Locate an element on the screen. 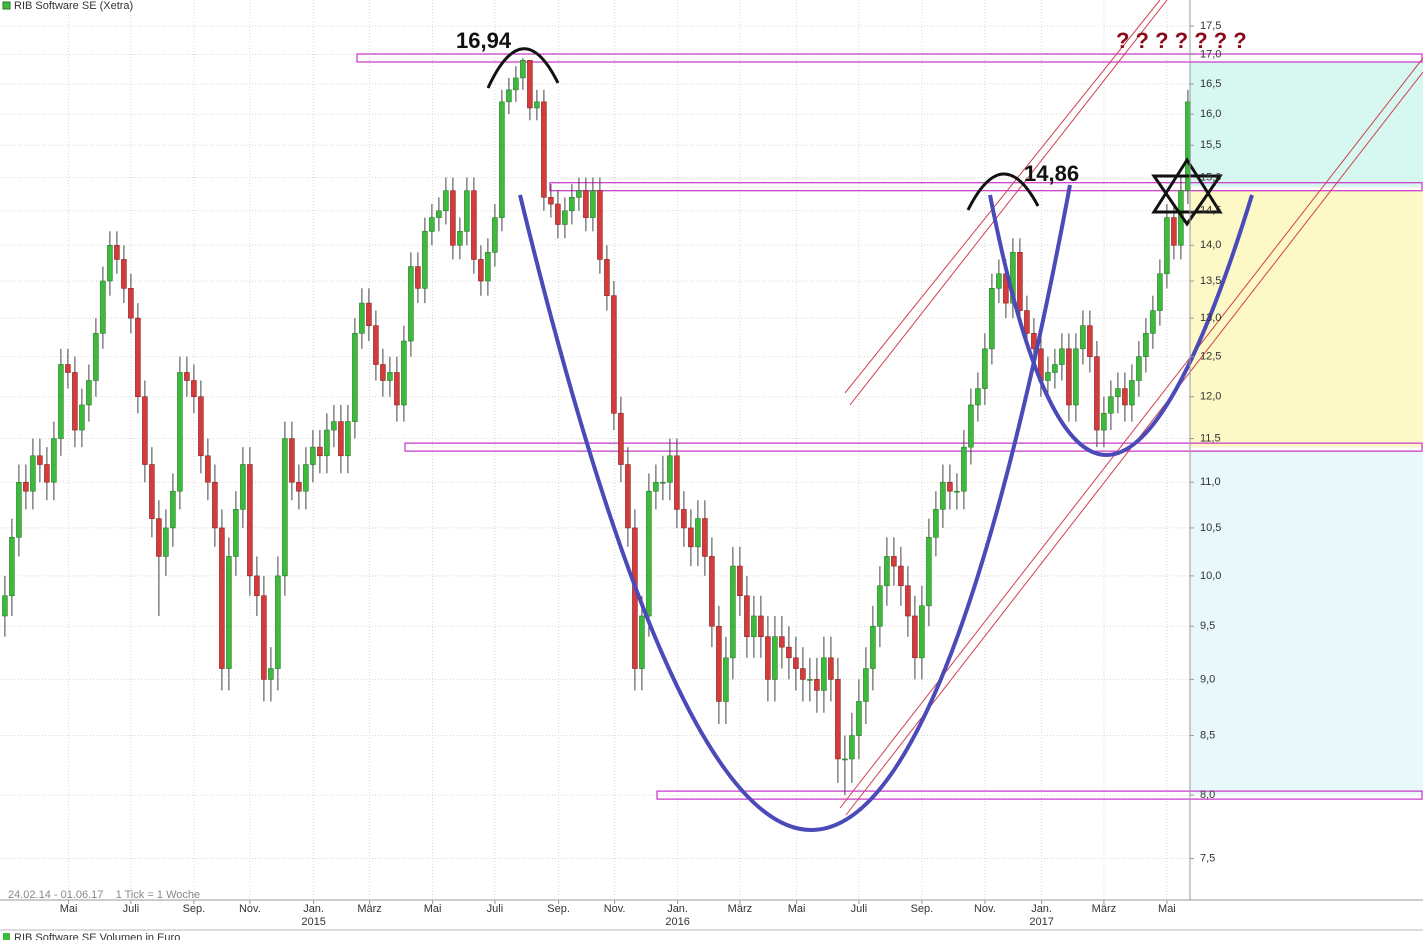 The image size is (1423, 940). channel-line is located at coordinates (1002, 197).